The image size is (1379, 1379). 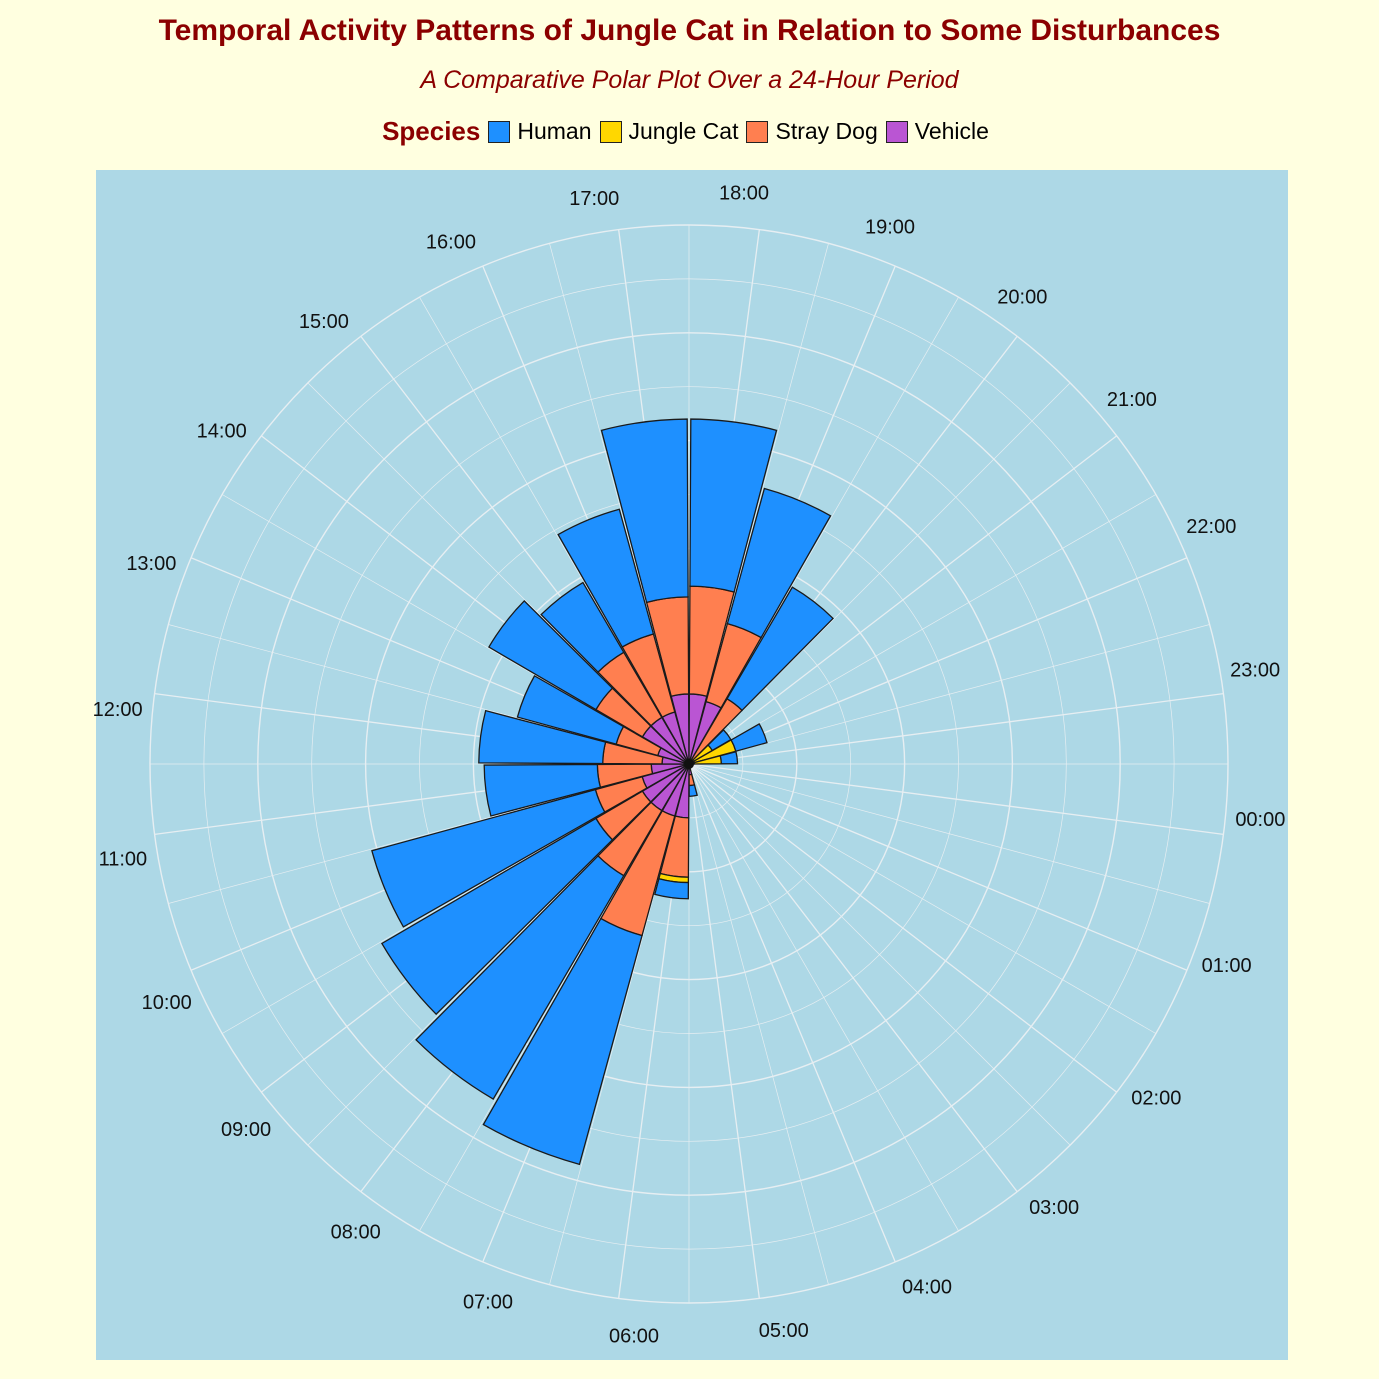 What do you see at coordinates (222, 432) in the screenshot?
I see `hour-tick-label: 14:00` at bounding box center [222, 432].